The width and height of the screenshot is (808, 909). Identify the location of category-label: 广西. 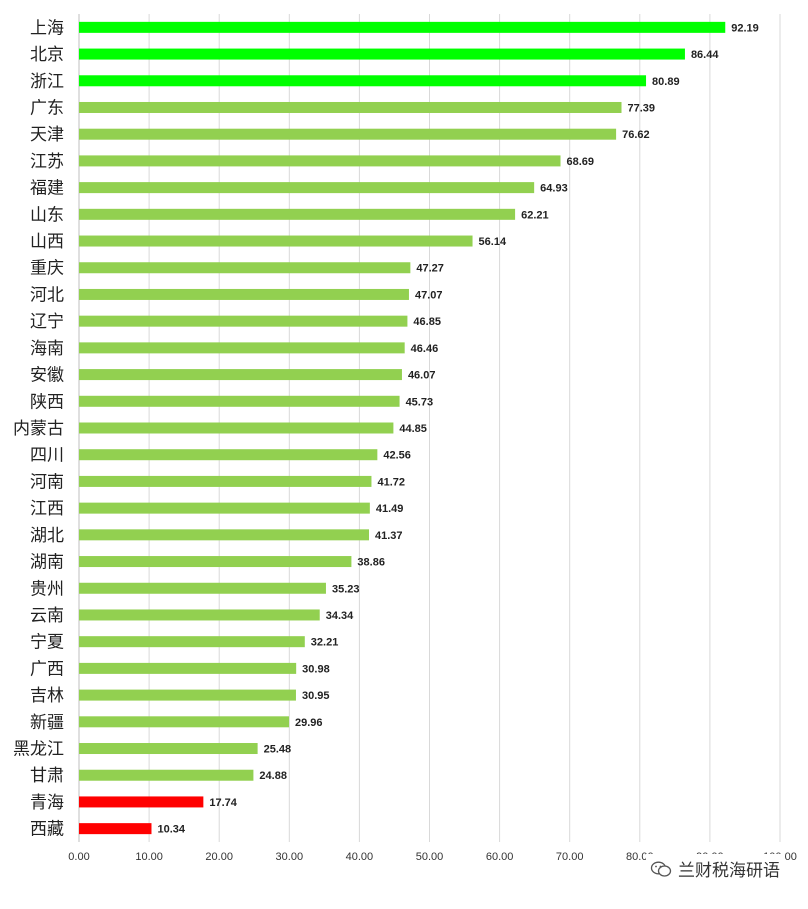
(47, 669).